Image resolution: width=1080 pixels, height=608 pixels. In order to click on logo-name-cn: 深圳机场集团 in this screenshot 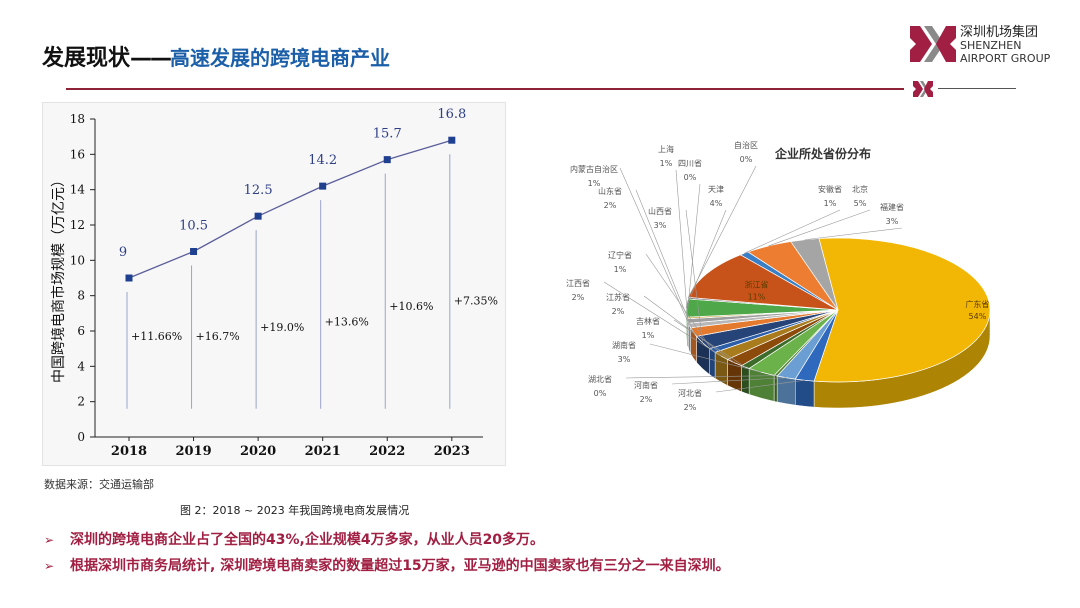, I will do `click(999, 32)`.